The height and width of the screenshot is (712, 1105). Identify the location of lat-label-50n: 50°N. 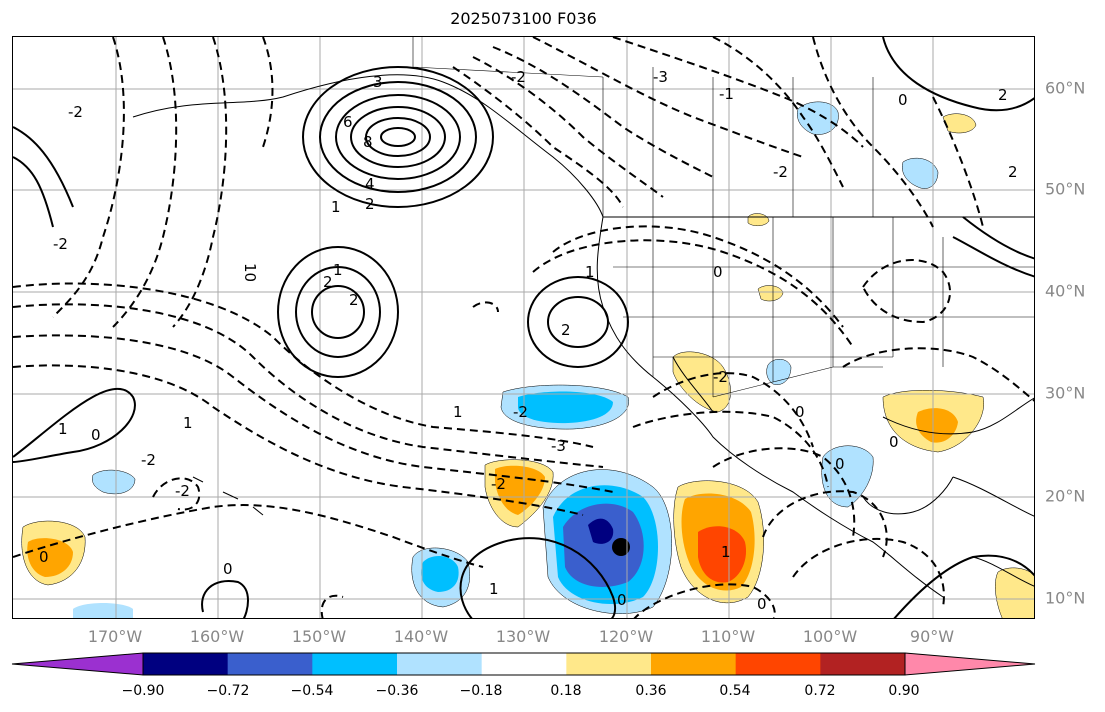
(1065, 189).